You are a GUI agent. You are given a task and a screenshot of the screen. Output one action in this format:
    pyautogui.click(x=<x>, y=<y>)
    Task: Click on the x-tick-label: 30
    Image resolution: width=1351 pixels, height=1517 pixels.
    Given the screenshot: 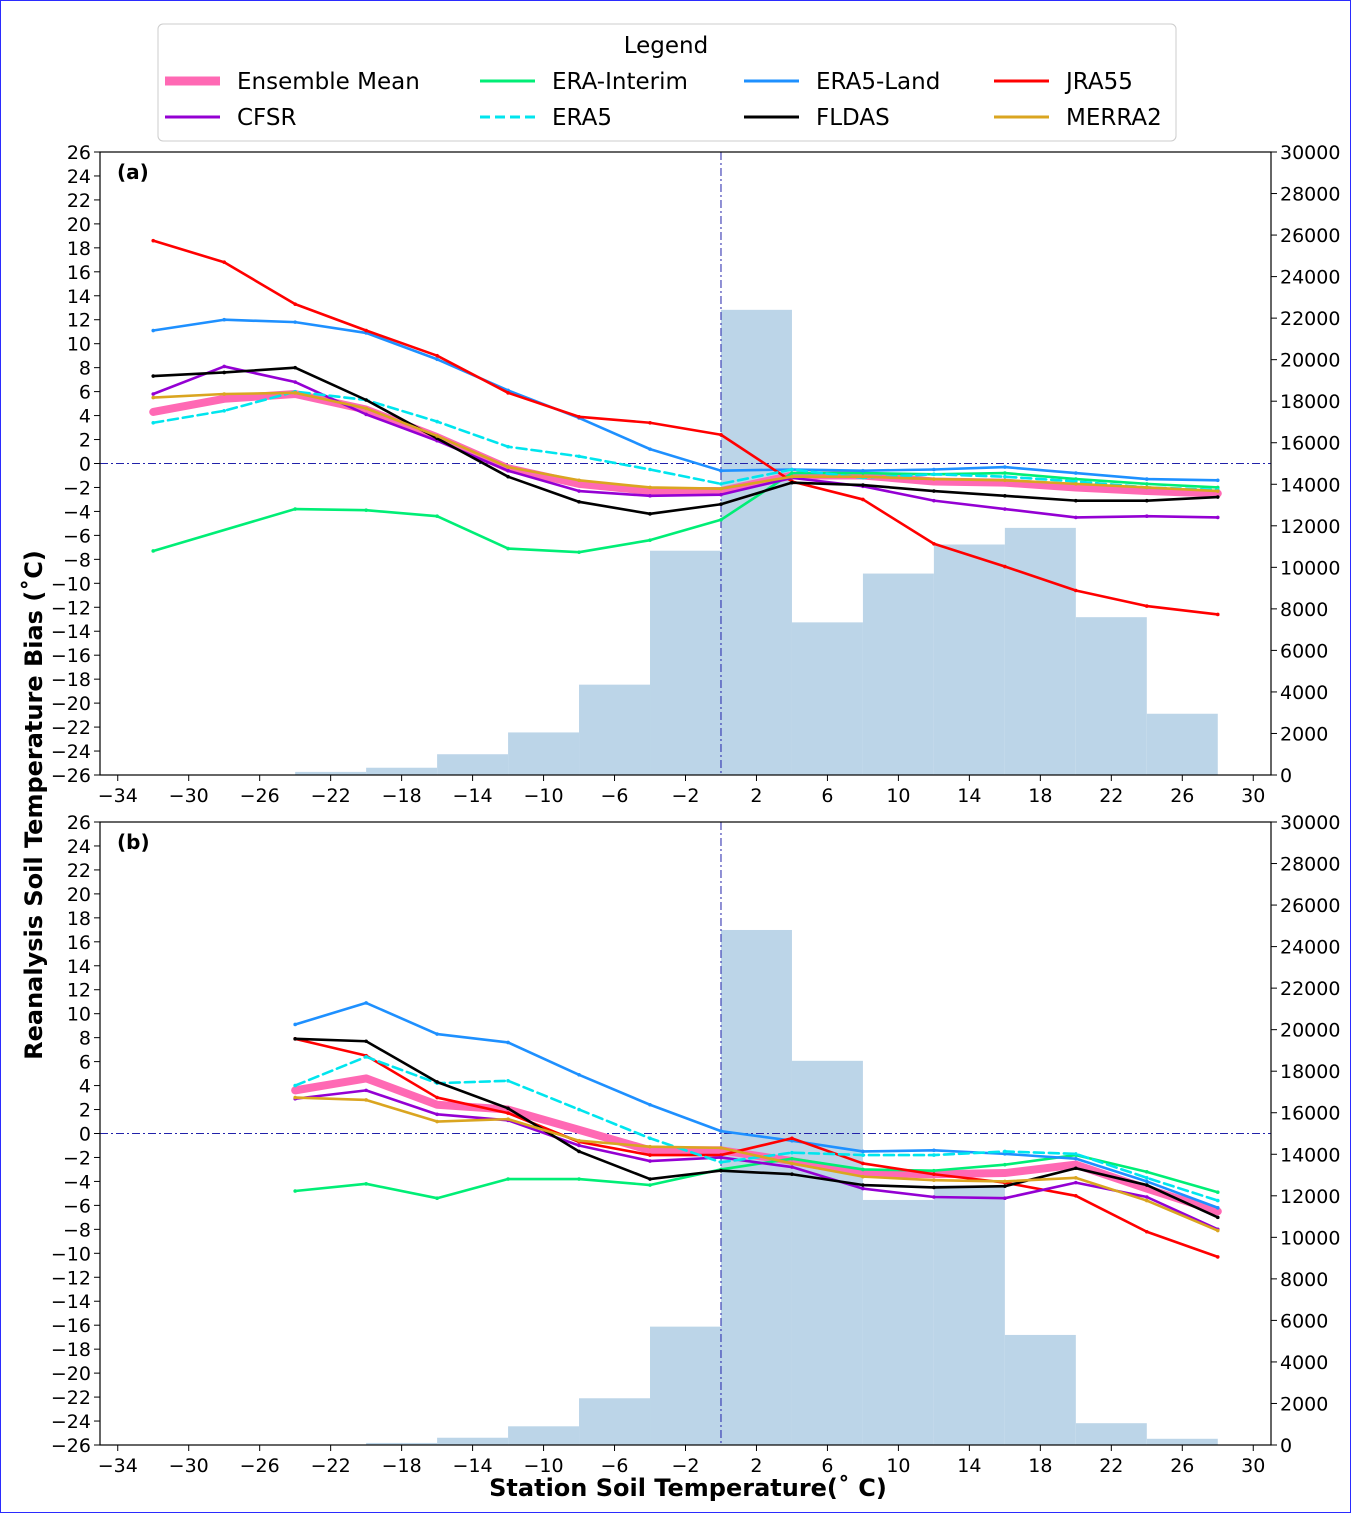 What is the action you would take?
    pyautogui.click(x=1253, y=1466)
    